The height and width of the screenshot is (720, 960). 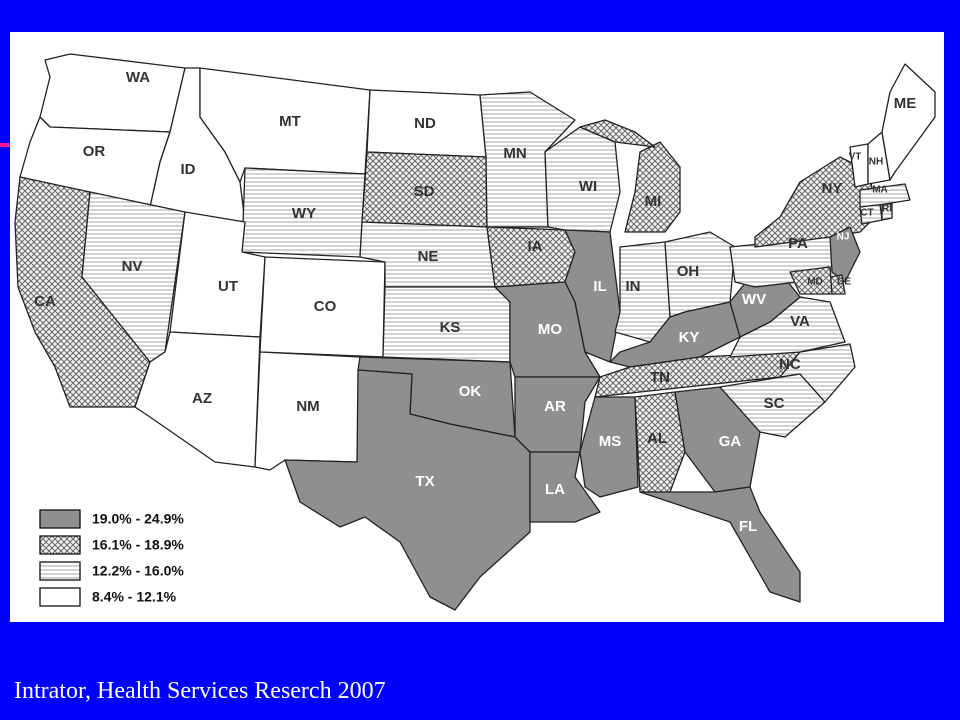 What do you see at coordinates (657, 438) in the screenshot?
I see `state-label-al: AL` at bounding box center [657, 438].